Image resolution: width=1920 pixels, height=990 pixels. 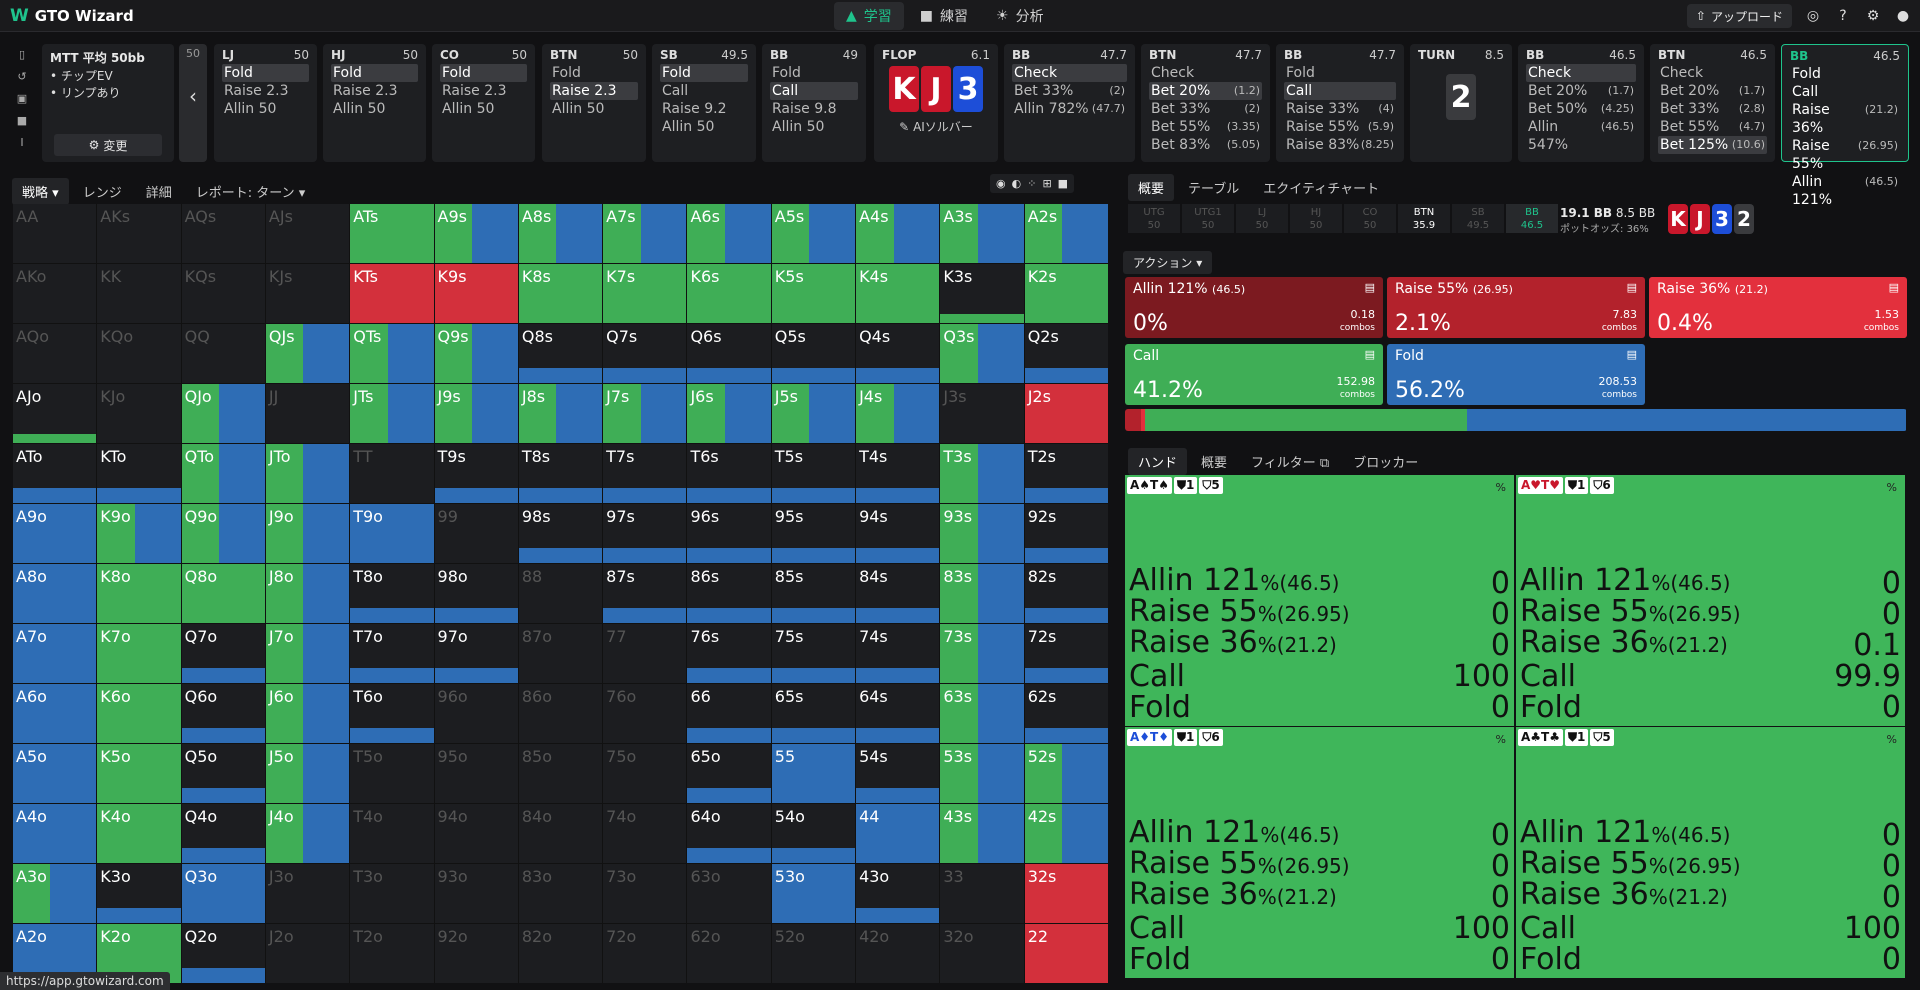 What do you see at coordinates (645, 713) in the screenshot?
I see `hand-cell: 76o` at bounding box center [645, 713].